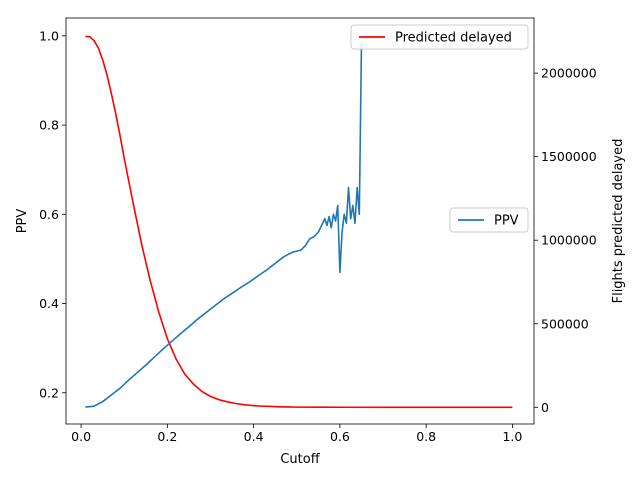 This screenshot has height=480, width=640. Describe the element at coordinates (569, 73) in the screenshot. I see `y-right-tick-label: 2000000` at that location.